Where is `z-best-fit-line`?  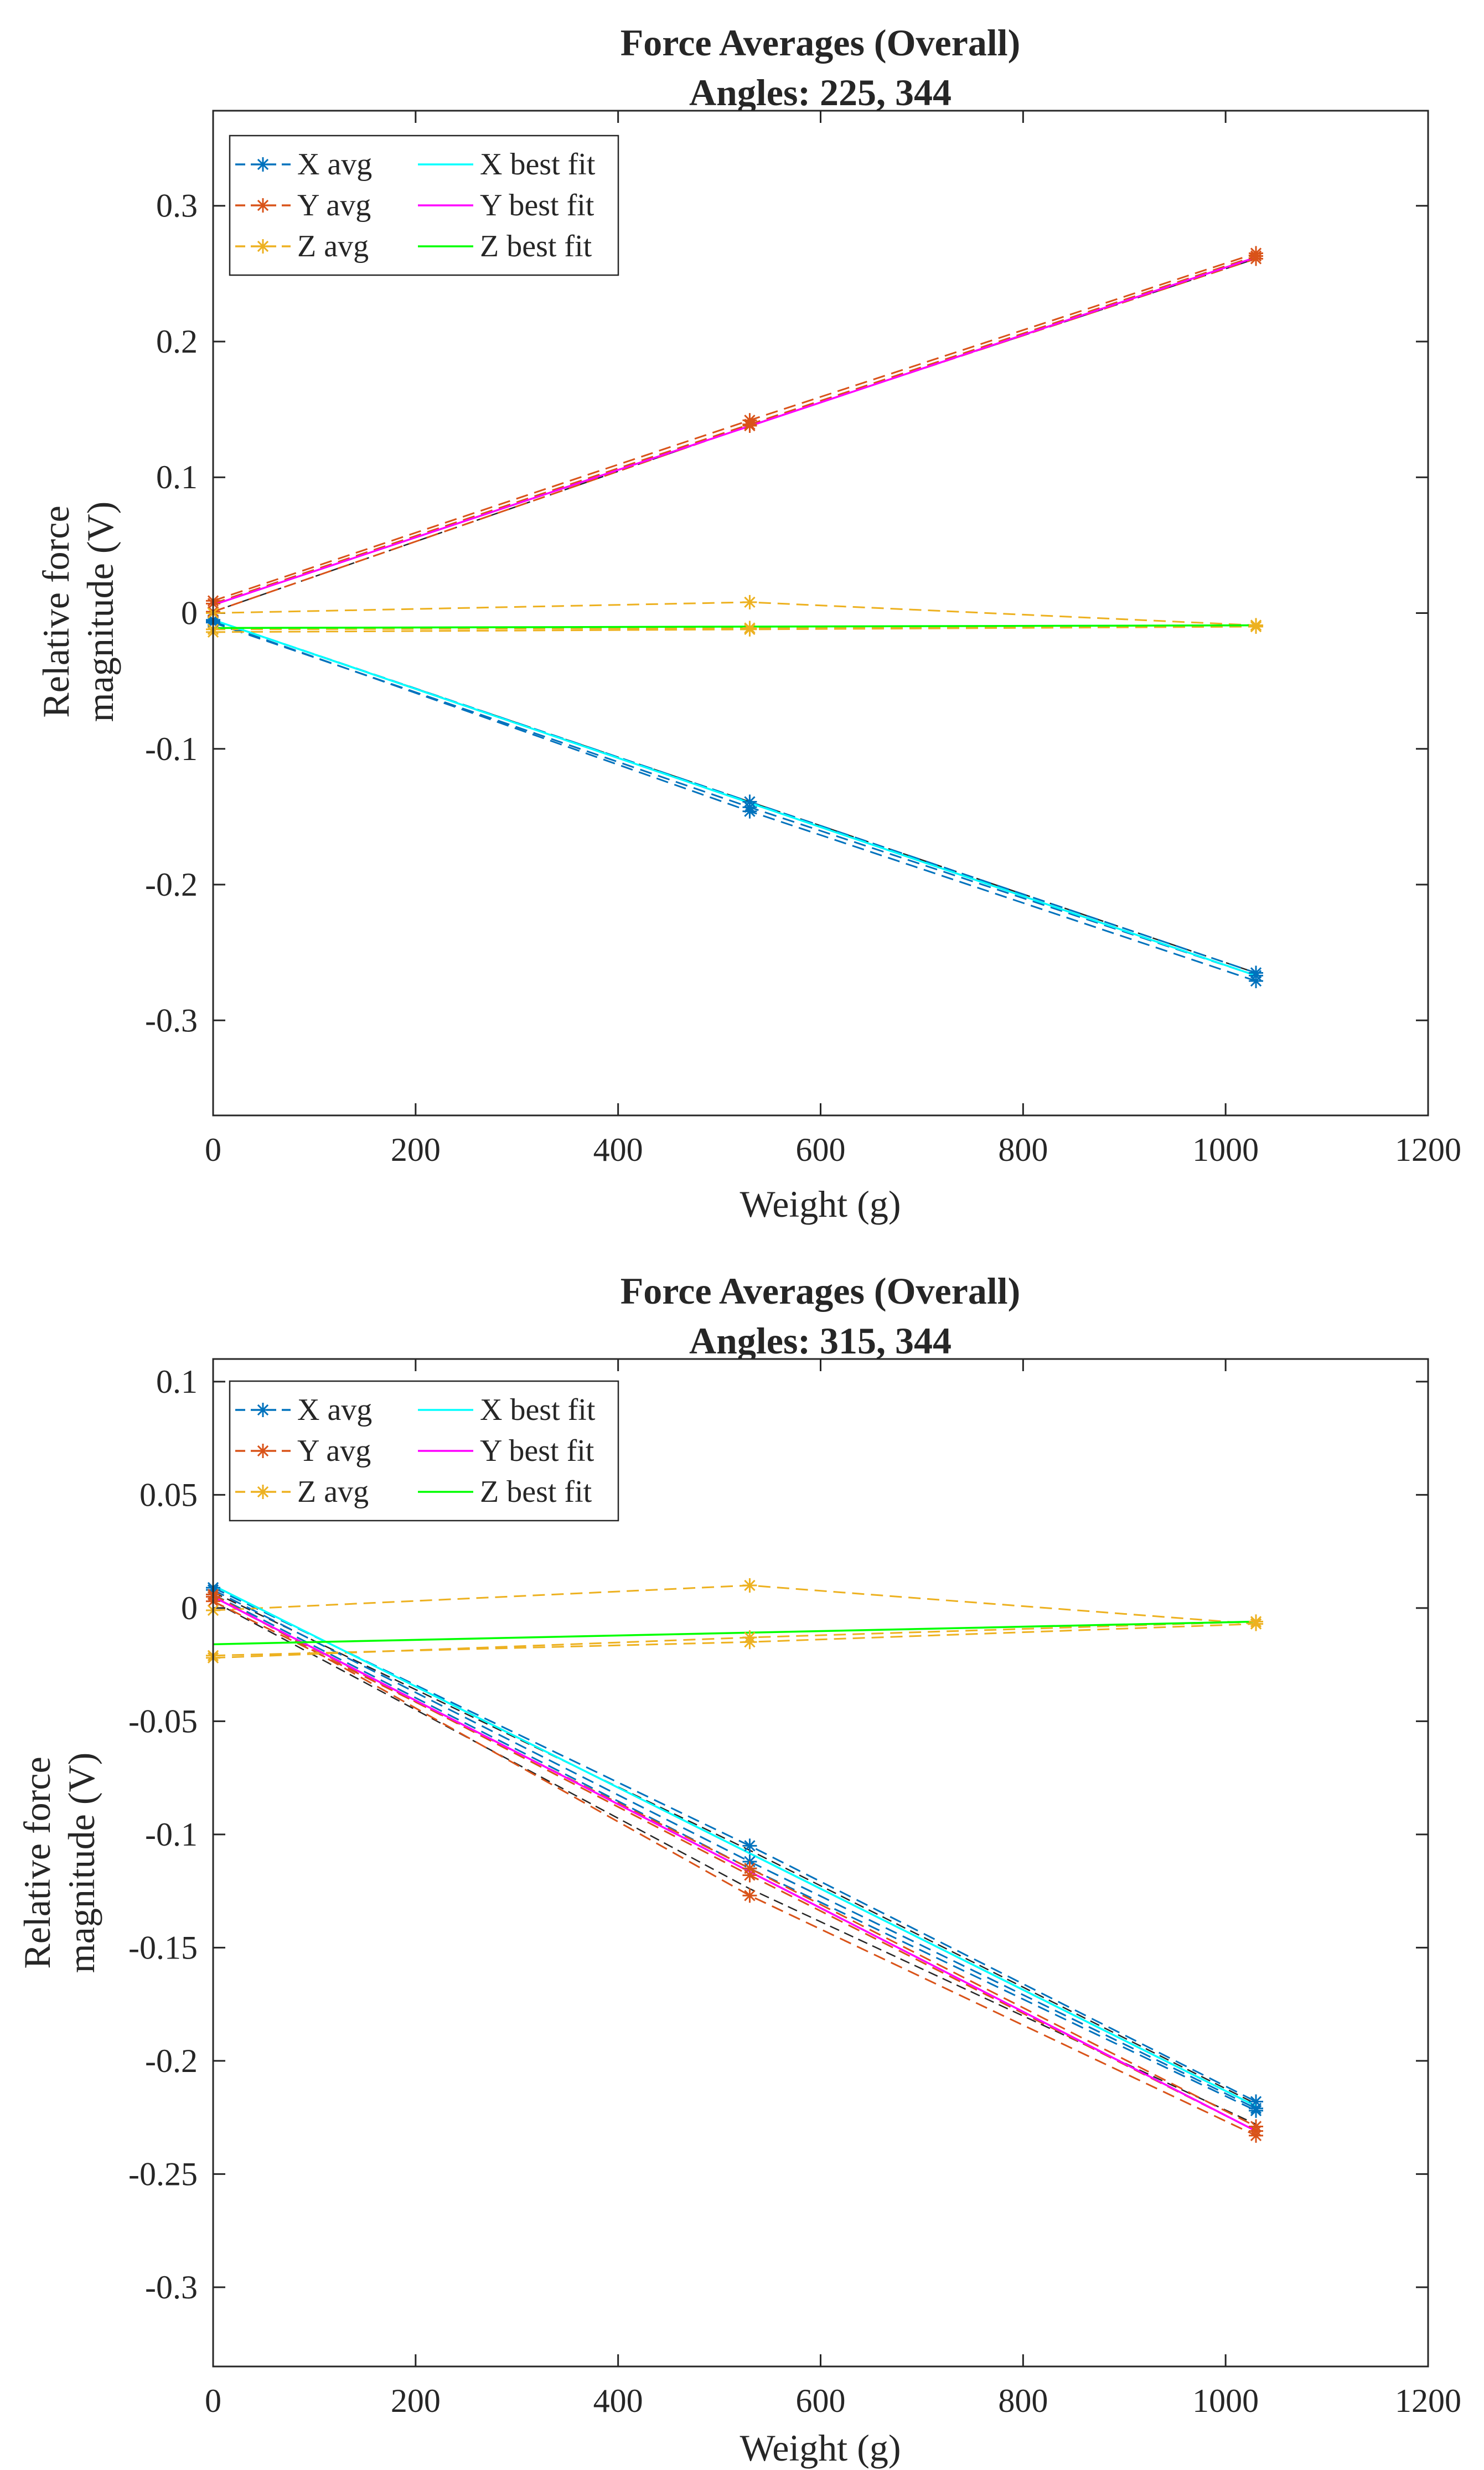 z-best-fit-line is located at coordinates (735, 1633).